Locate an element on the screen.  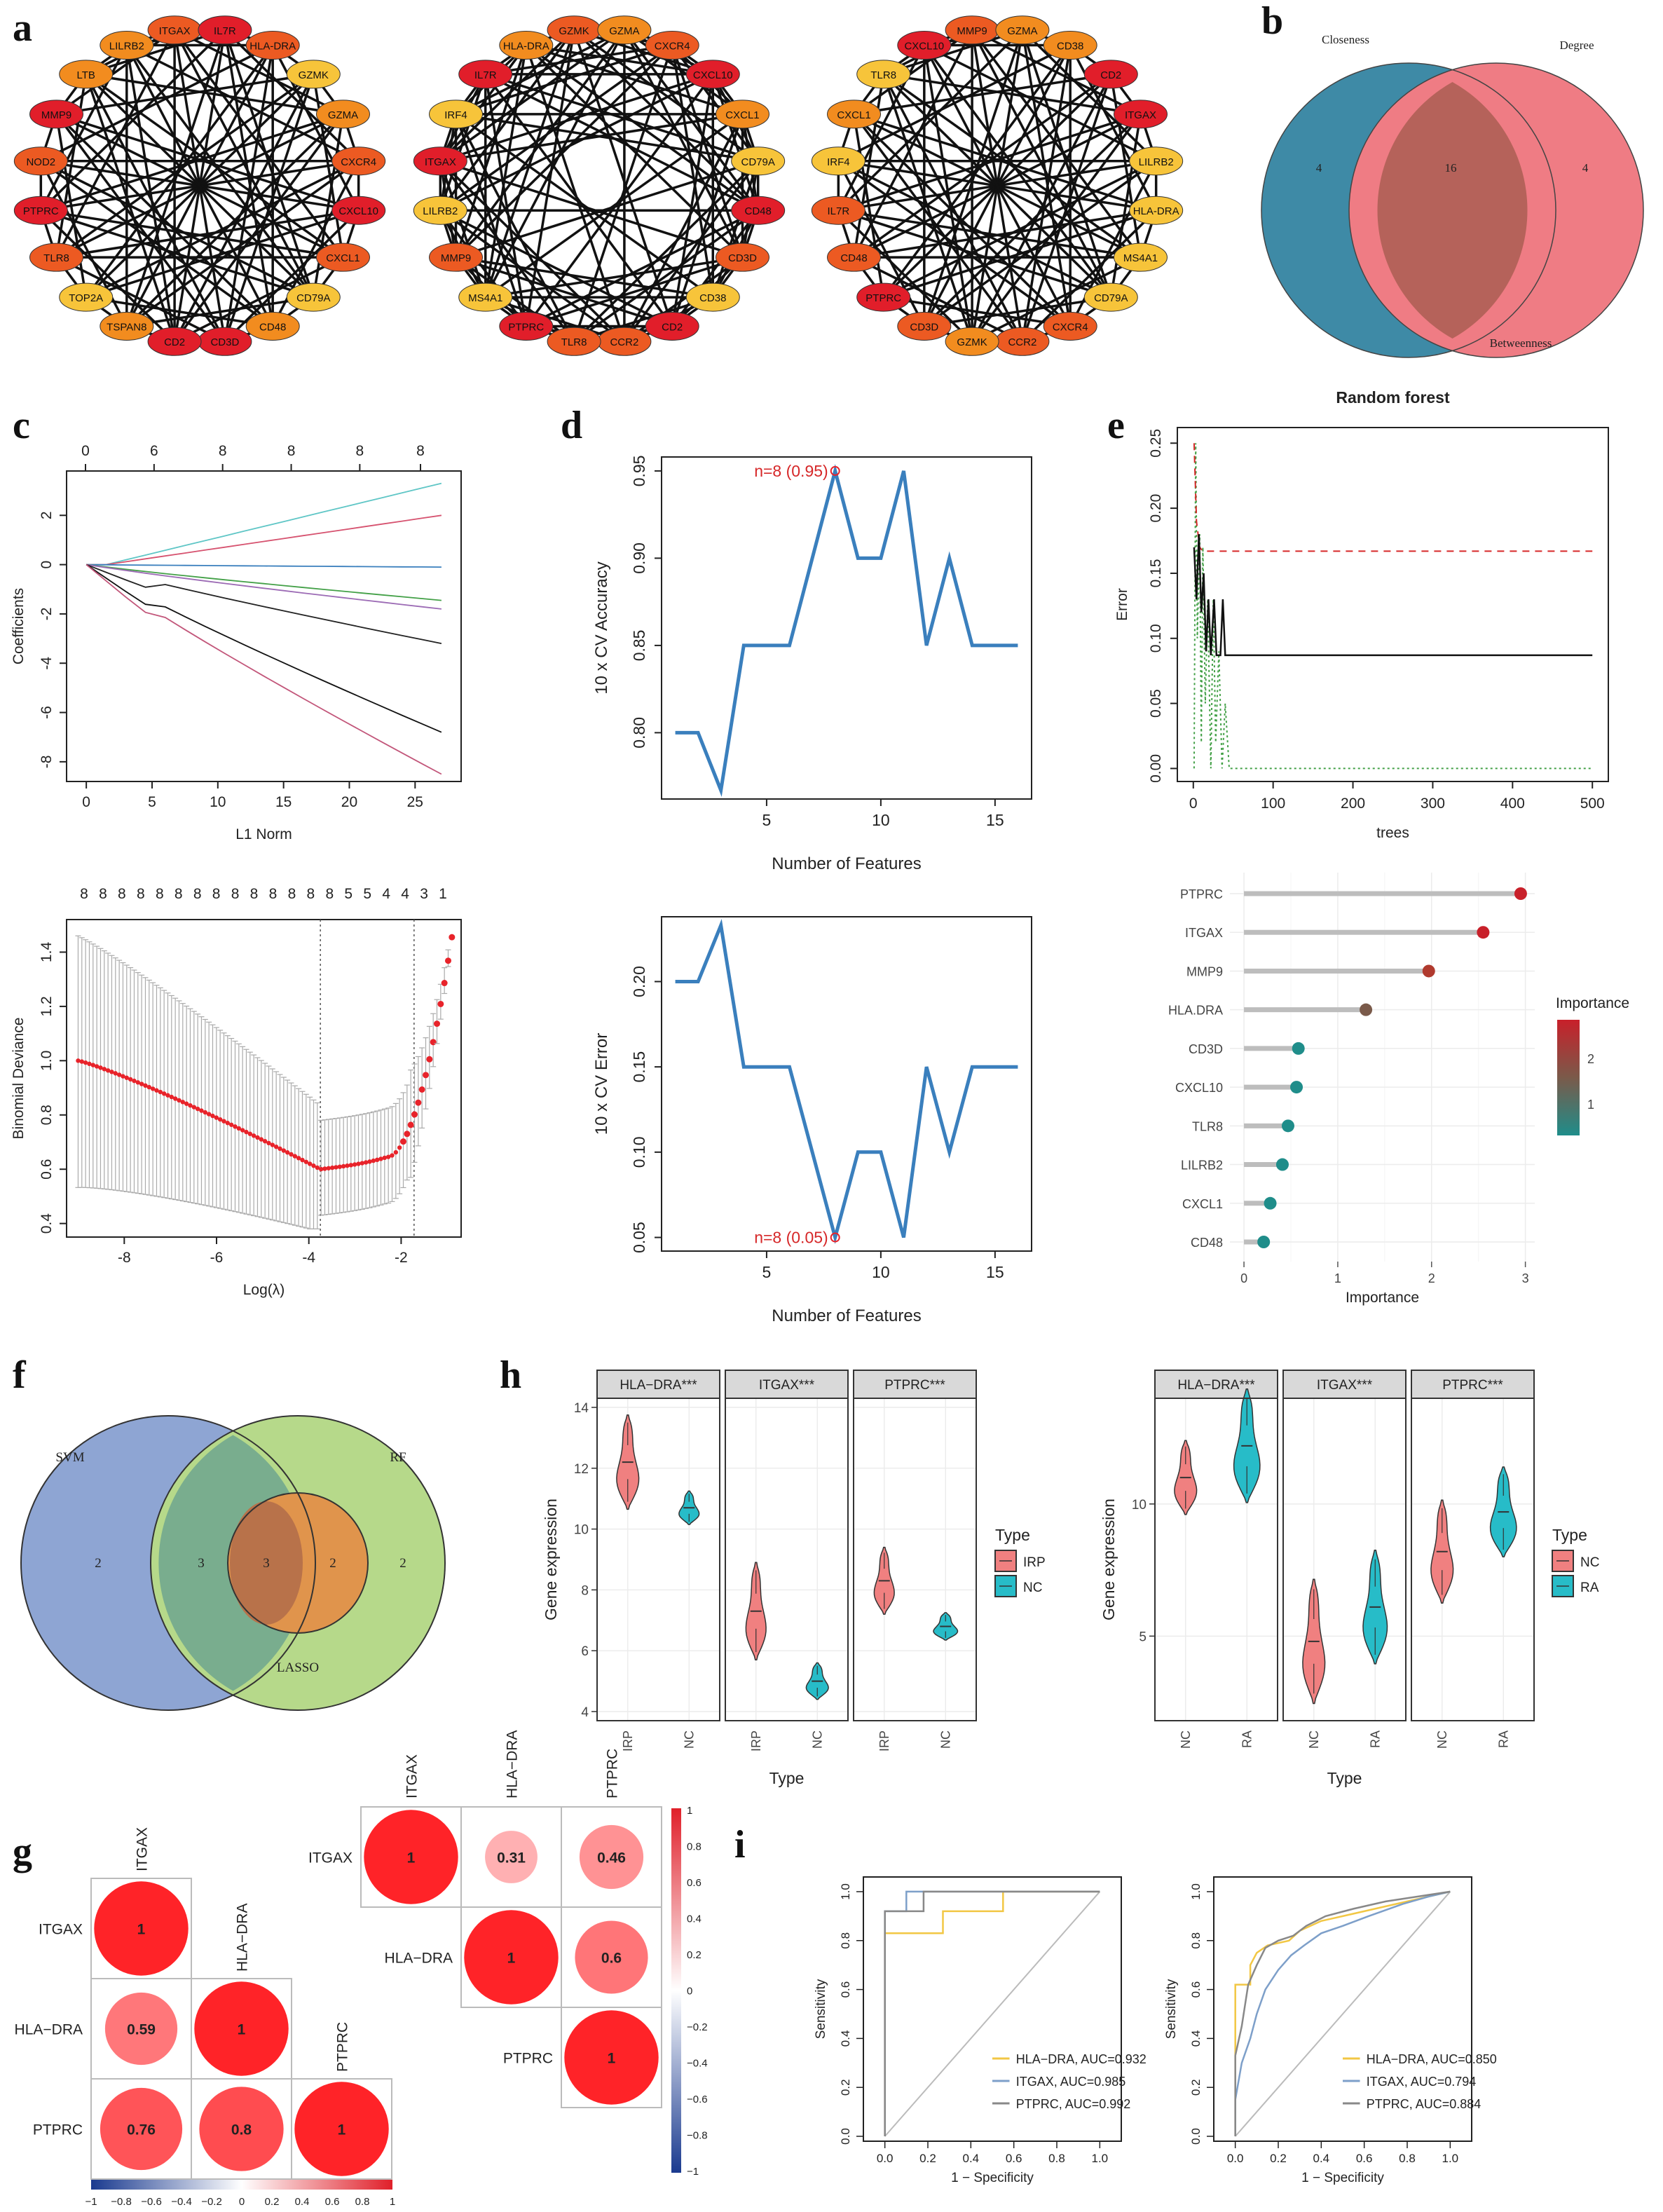
colorbar-tick: 0.2 is located at coordinates (272, 2202).